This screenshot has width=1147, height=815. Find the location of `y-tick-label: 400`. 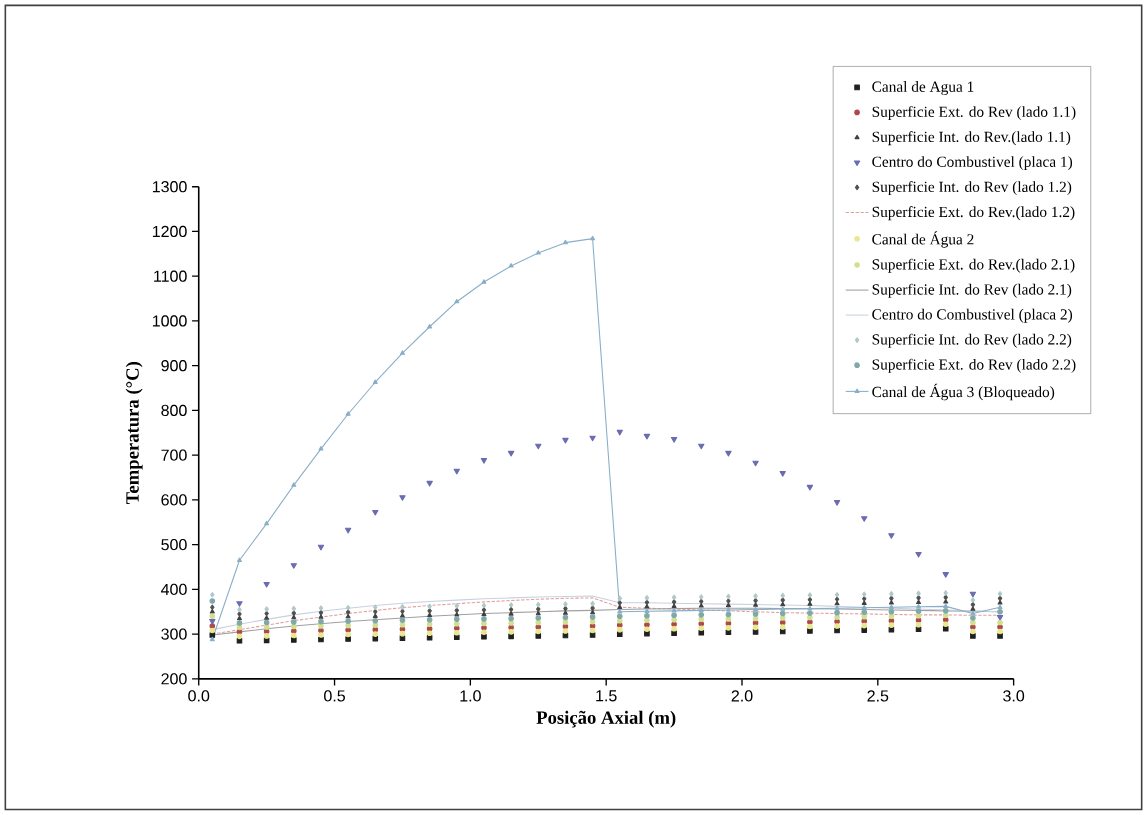

y-tick-label: 400 is located at coordinates (174, 589).